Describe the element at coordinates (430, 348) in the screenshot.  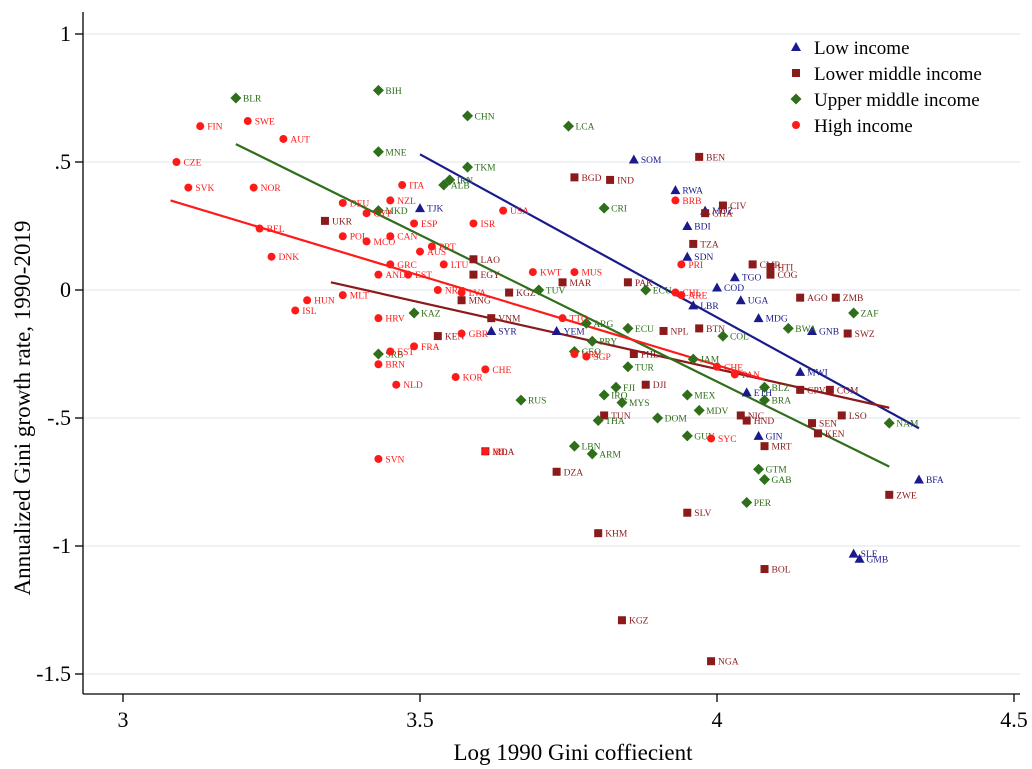
I see `point-label: FRA` at that location.